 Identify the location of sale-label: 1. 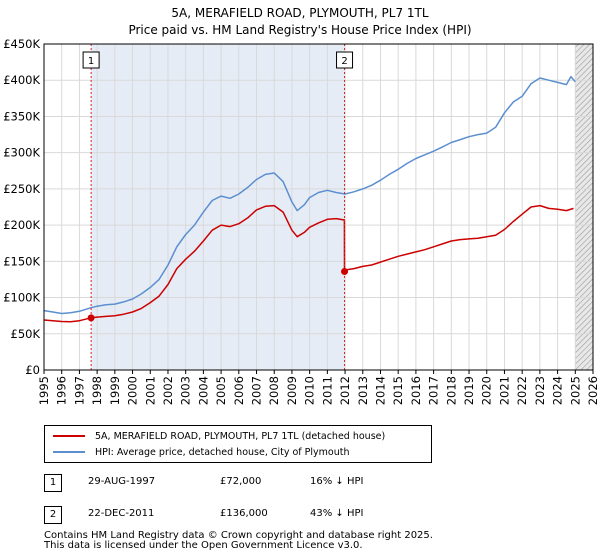
(91, 61).